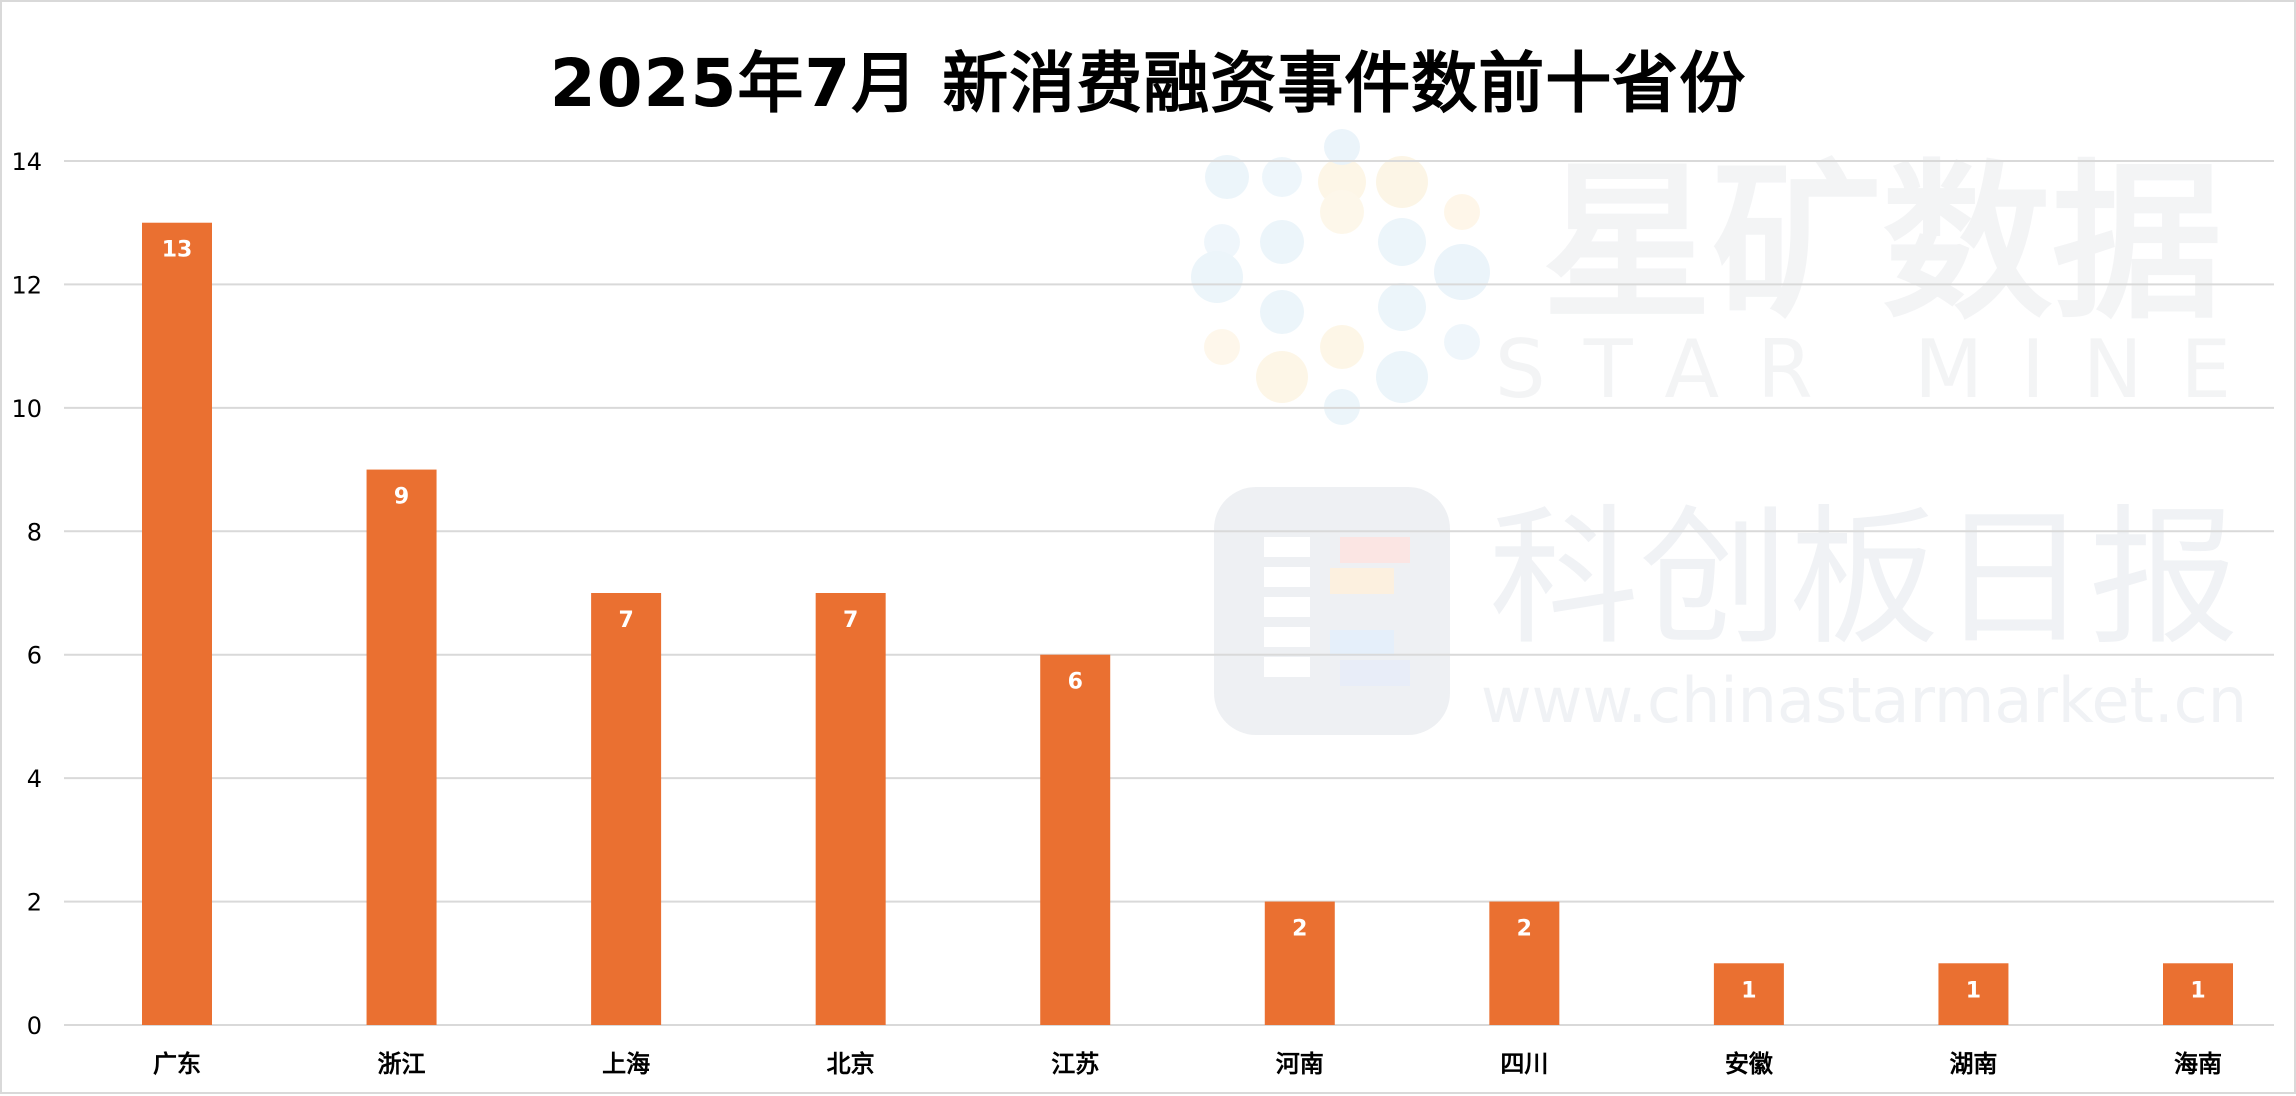 The image size is (2296, 1096). I want to click on x-tick-label: 北京, so click(851, 1064).